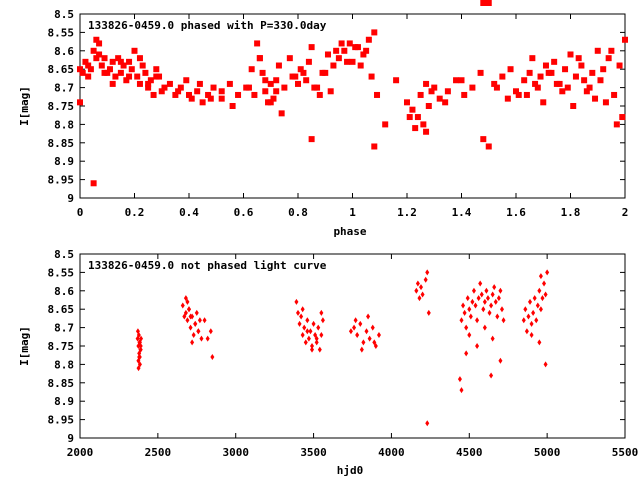  What do you see at coordinates (235, 452) in the screenshot?
I see `x-tick-label: 3000` at bounding box center [235, 452].